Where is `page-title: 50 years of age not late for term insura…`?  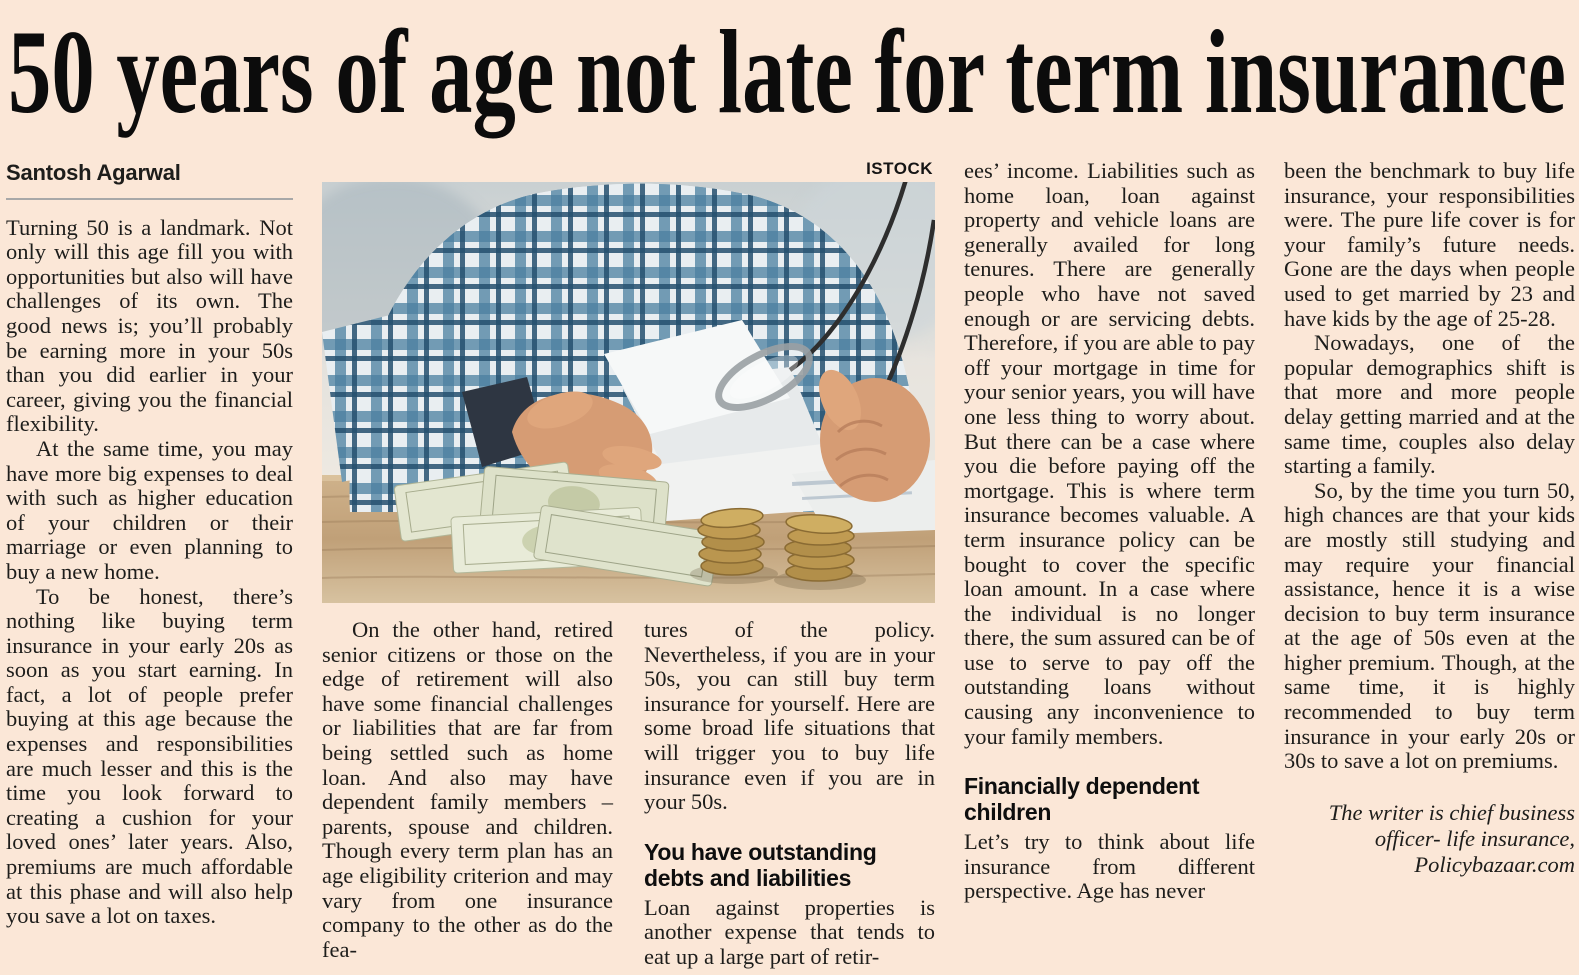 page-title: 50 years of age not late for term insura… is located at coordinates (787, 75).